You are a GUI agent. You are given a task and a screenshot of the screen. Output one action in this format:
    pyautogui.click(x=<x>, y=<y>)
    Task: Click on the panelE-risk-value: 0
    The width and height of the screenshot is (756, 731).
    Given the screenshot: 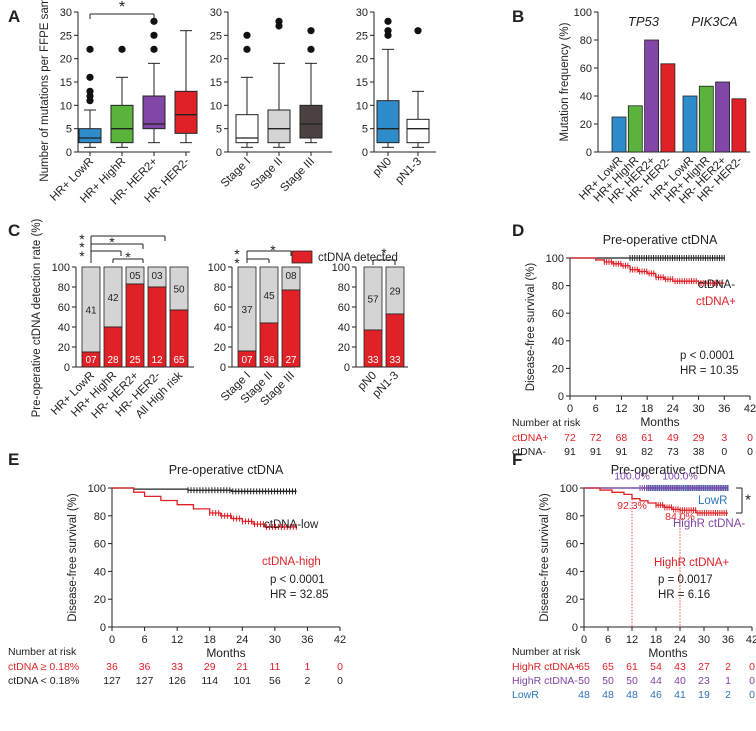 What is the action you would take?
    pyautogui.click(x=340, y=667)
    